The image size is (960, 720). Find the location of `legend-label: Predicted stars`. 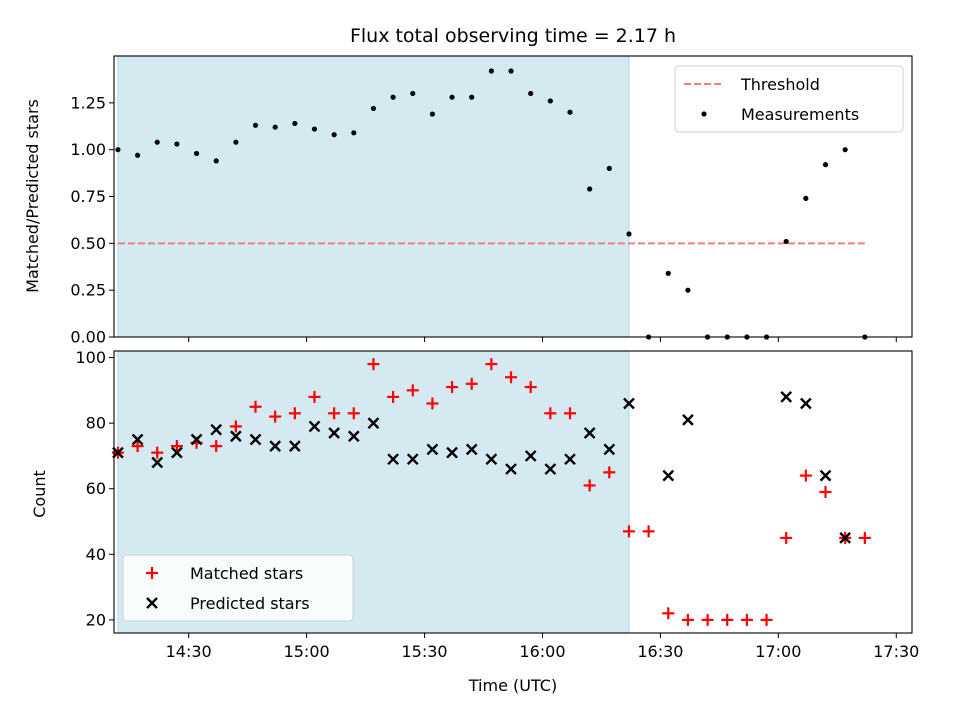

legend-label: Predicted stars is located at coordinates (250, 603).